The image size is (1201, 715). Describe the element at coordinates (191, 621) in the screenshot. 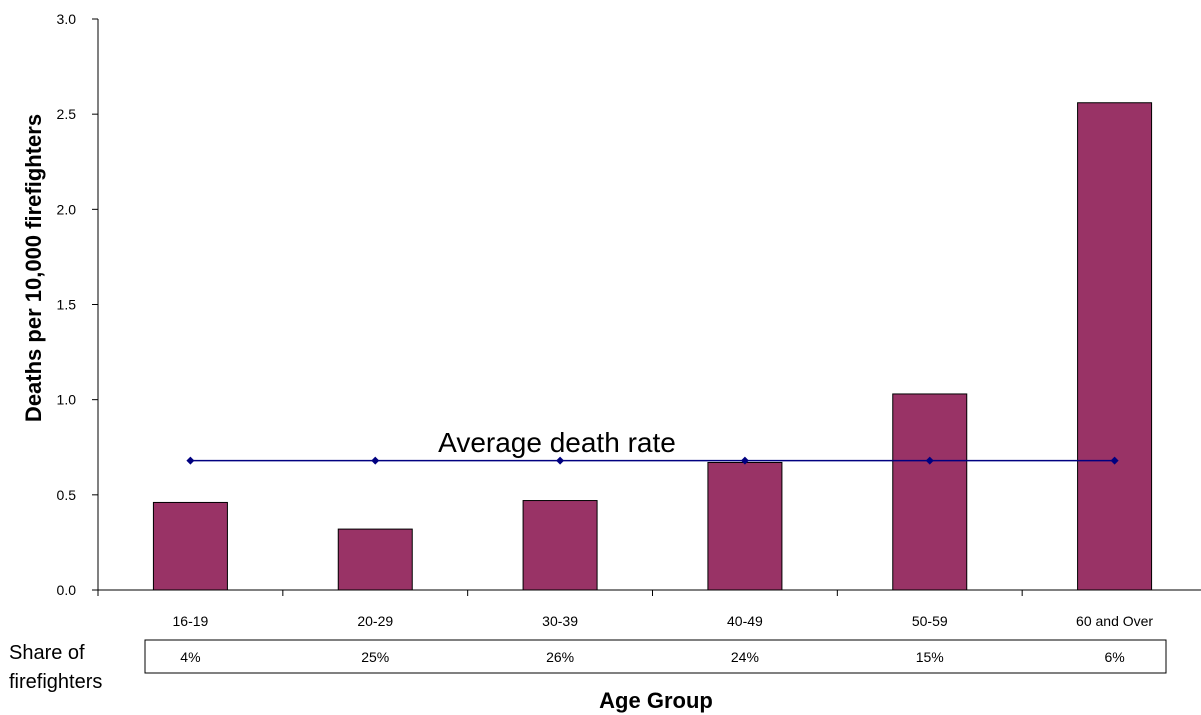

I see `x-tick-label: 16-19` at that location.